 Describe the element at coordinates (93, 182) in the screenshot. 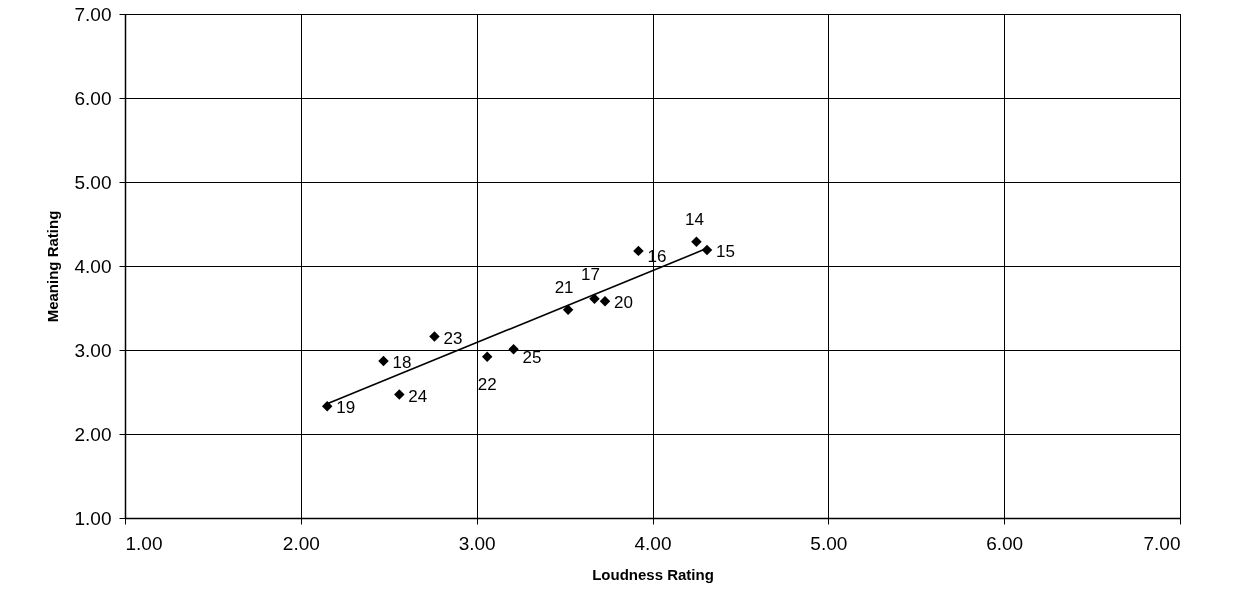

I see `y-tick-label: 5.00` at that location.